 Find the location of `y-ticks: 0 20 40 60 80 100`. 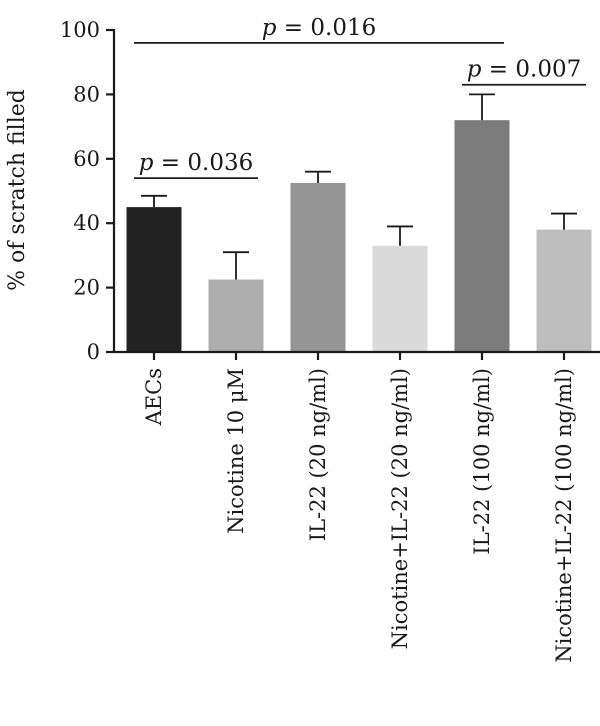

y-ticks: 0 20 40 60 80 100 is located at coordinates (87, 191).